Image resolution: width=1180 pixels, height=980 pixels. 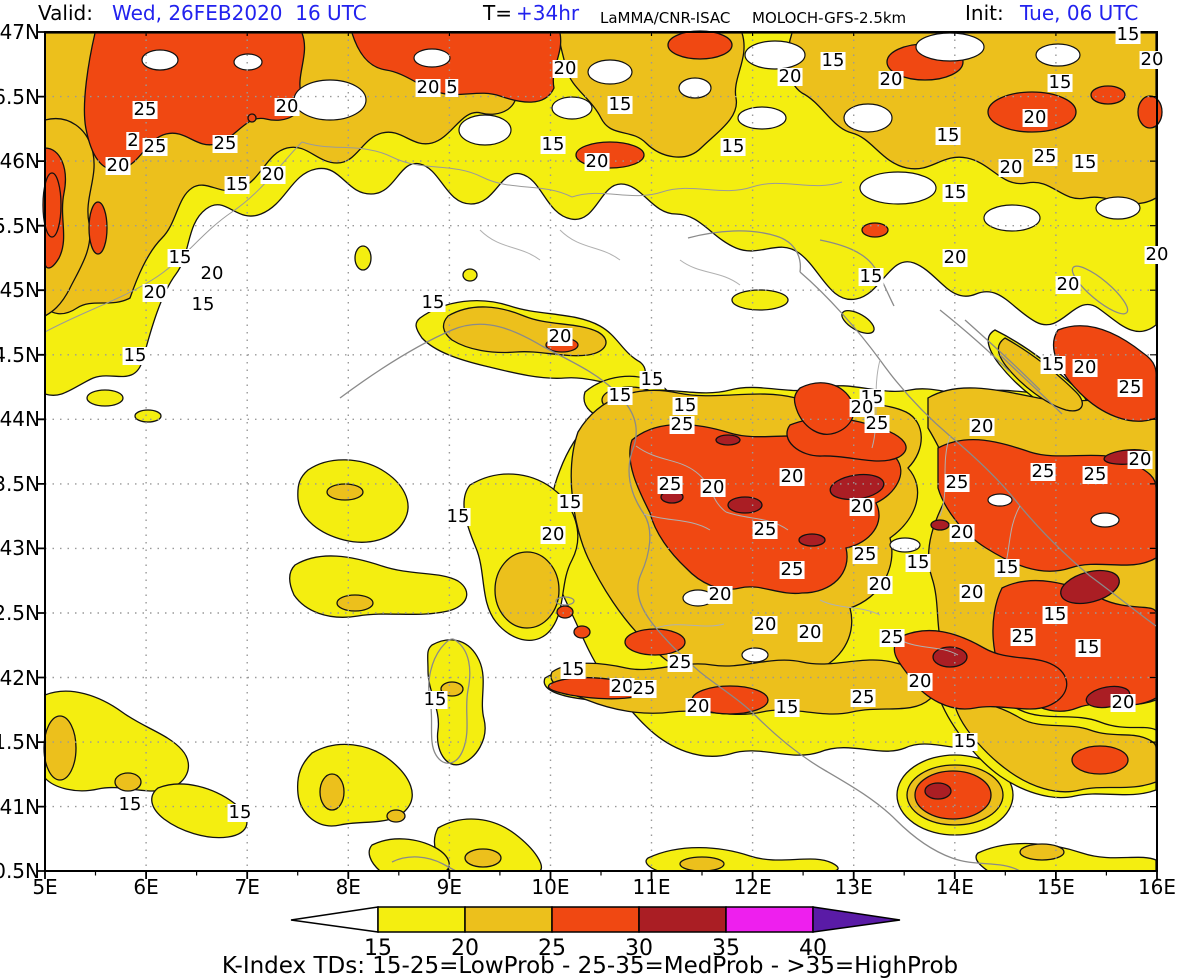 What do you see at coordinates (247, 887) in the screenshot?
I see `x-tick-label: 7E` at bounding box center [247, 887].